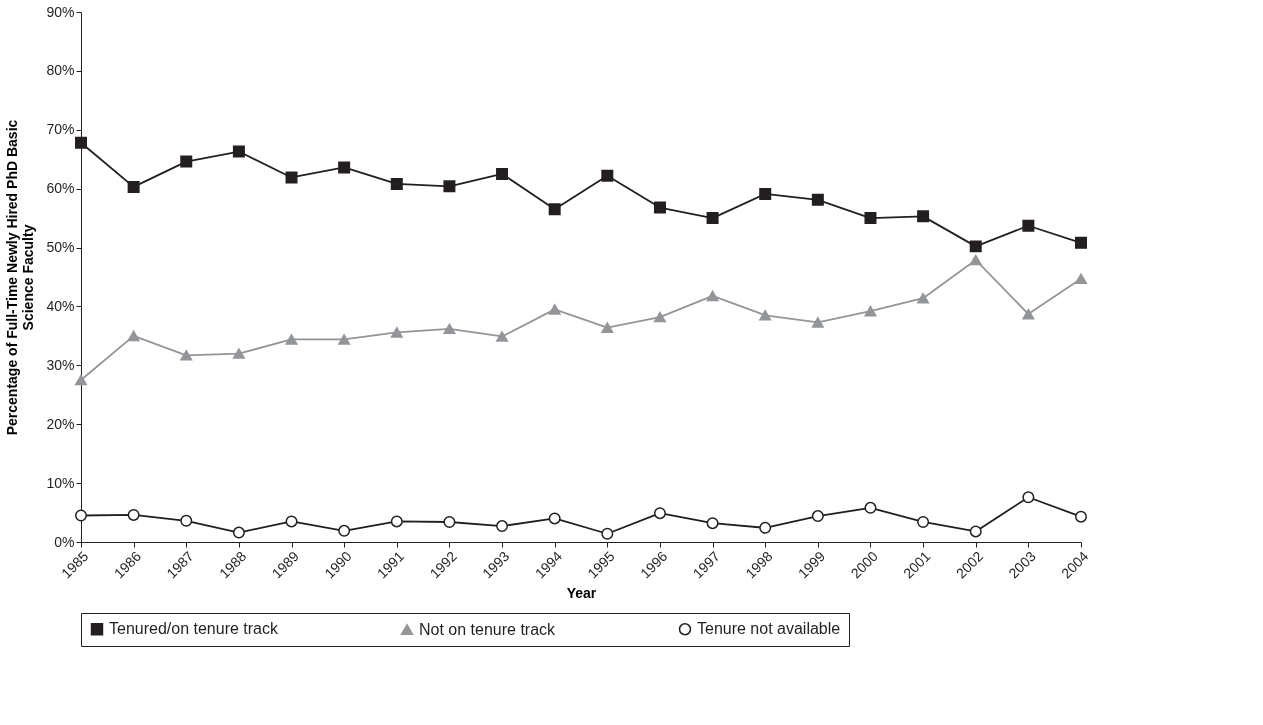 The height and width of the screenshot is (725, 1263). What do you see at coordinates (60, 247) in the screenshot?
I see `y-tick-label: 50%` at bounding box center [60, 247].